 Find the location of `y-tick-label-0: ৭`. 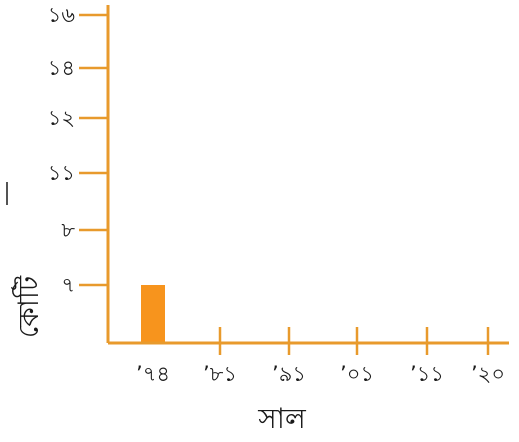

y-tick-label-0: ৭ is located at coordinates (68, 285).